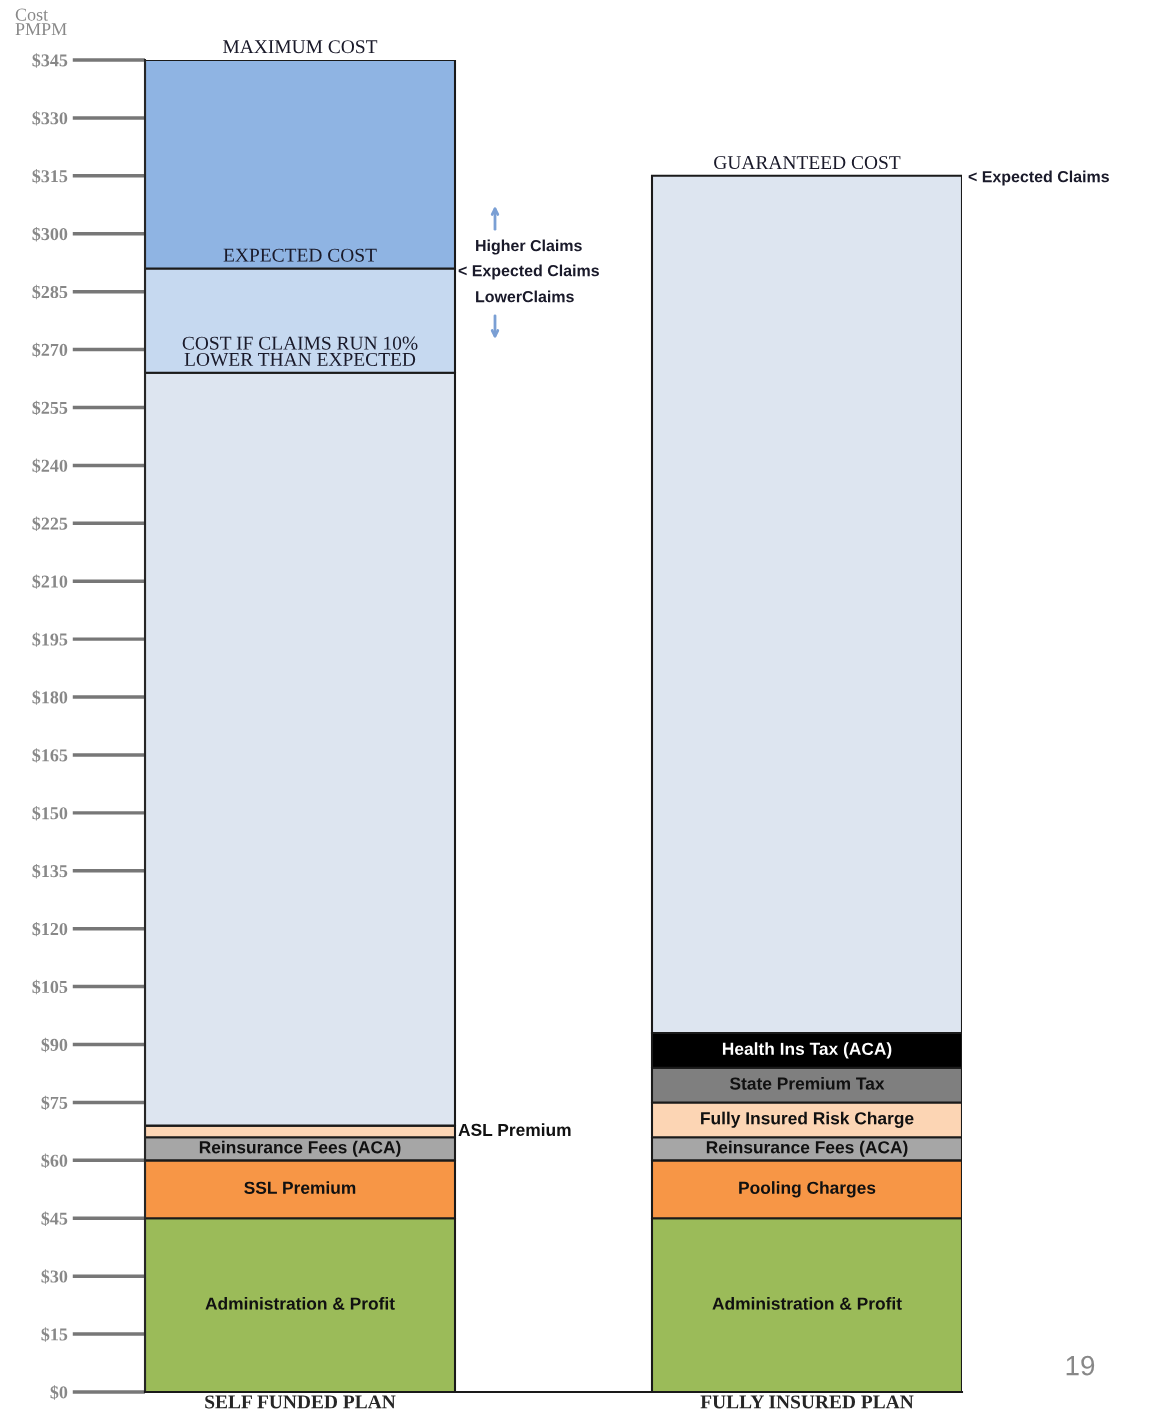  What do you see at coordinates (807, 1189) in the screenshot?
I see `series-label: Pooling Charges` at bounding box center [807, 1189].